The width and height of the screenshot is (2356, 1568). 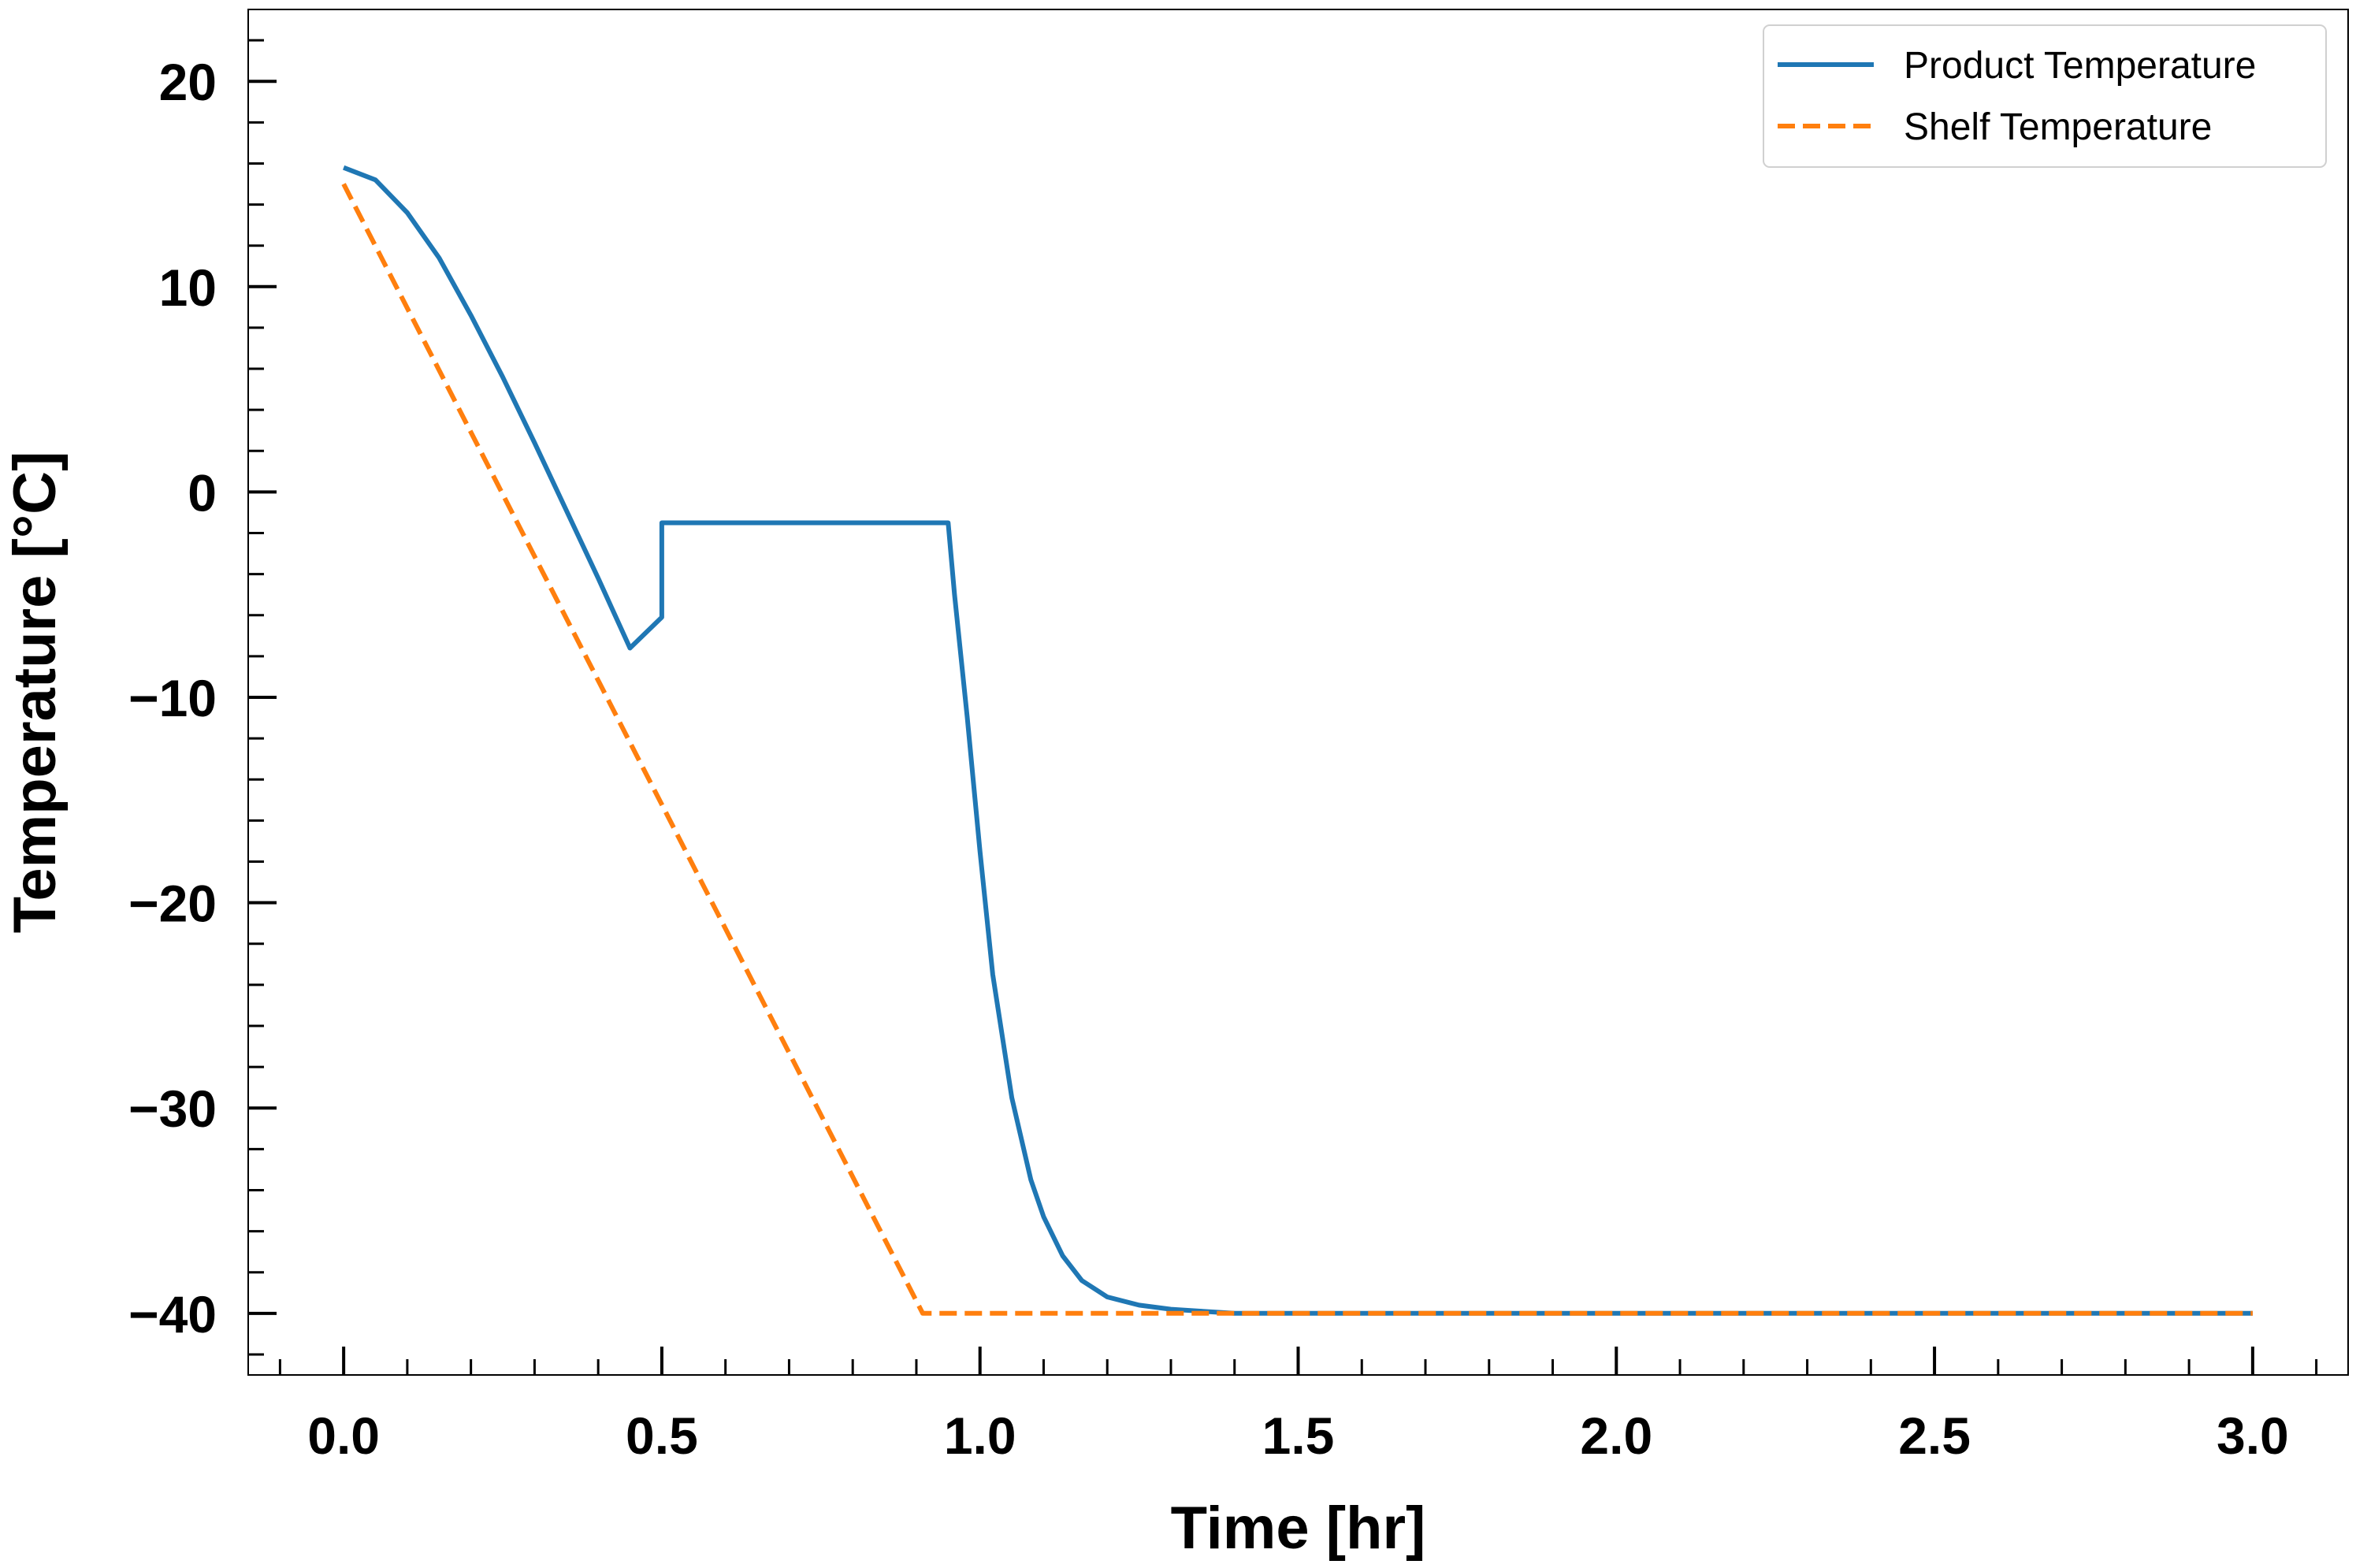 I want to click on y-tick-label: −40, so click(x=172, y=1314).